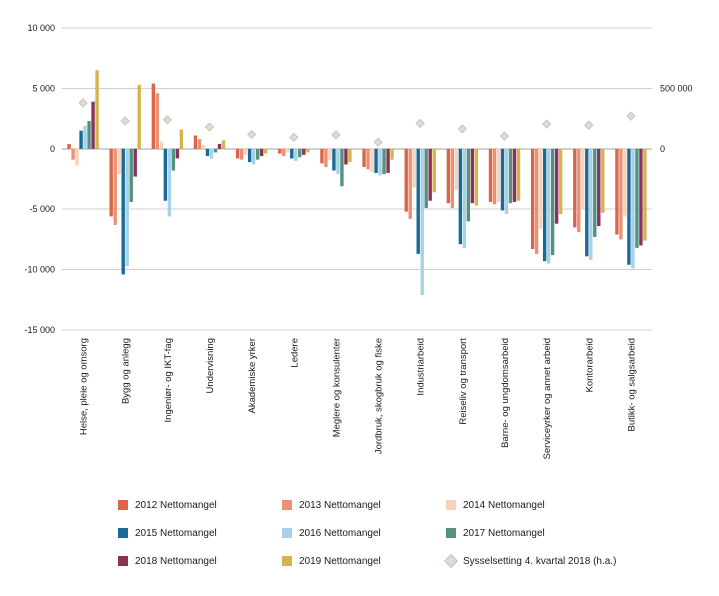 This screenshot has width=719, height=596. What do you see at coordinates (294, 353) in the screenshot?
I see `x-axis-category-label: Ledere` at bounding box center [294, 353].